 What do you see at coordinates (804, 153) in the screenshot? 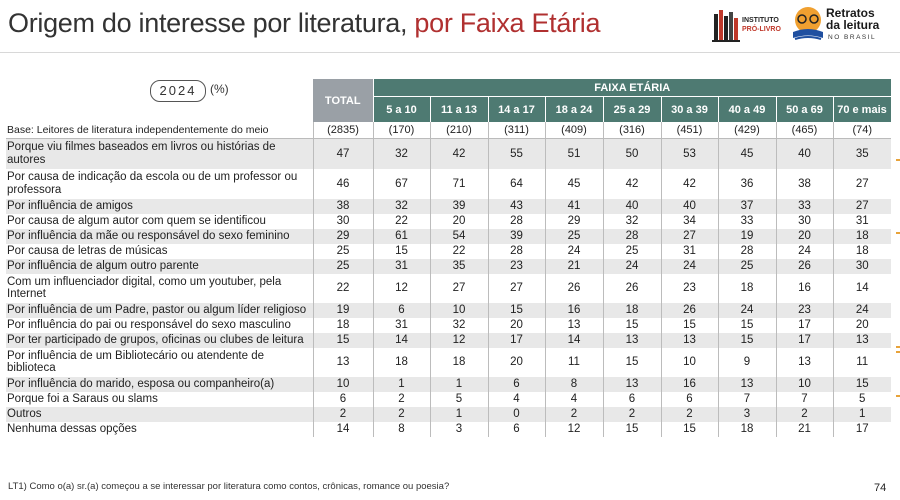
I see `cell-value: 40` at bounding box center [804, 153].